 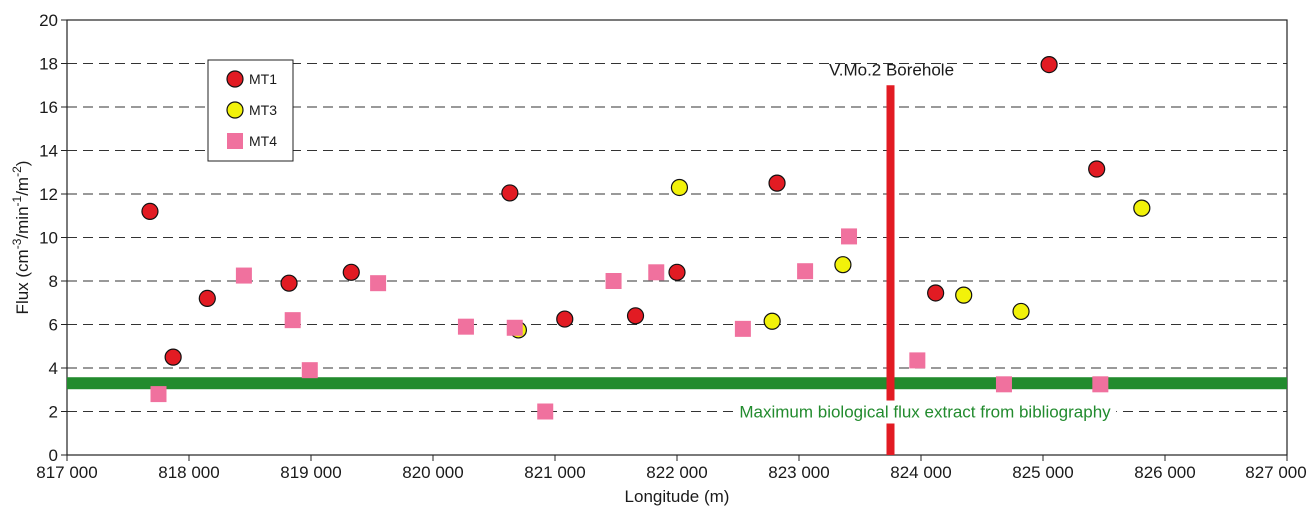 What do you see at coordinates (1275, 472) in the screenshot?
I see `x-tick-label: 827 000` at bounding box center [1275, 472].